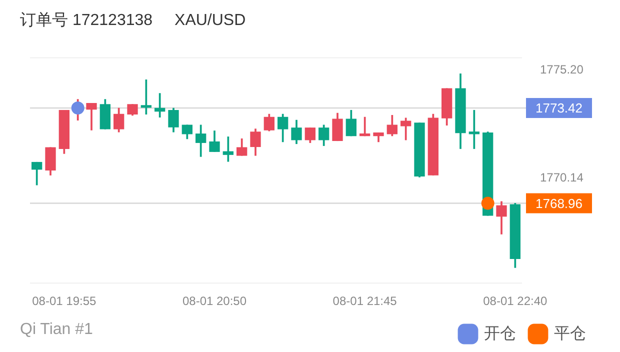 This screenshot has width=620, height=352. I want to click on y-tick-label: 1770.14, so click(562, 177).